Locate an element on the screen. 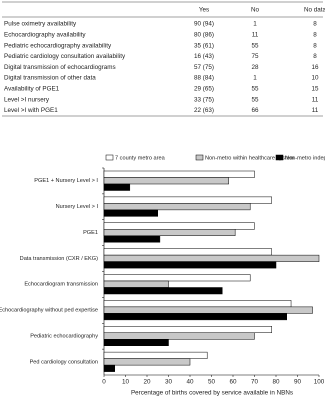 Image resolution: width=325 pixels, height=406 pixels. row-label: Pediatric echocardiography availability is located at coordinates (58, 45).